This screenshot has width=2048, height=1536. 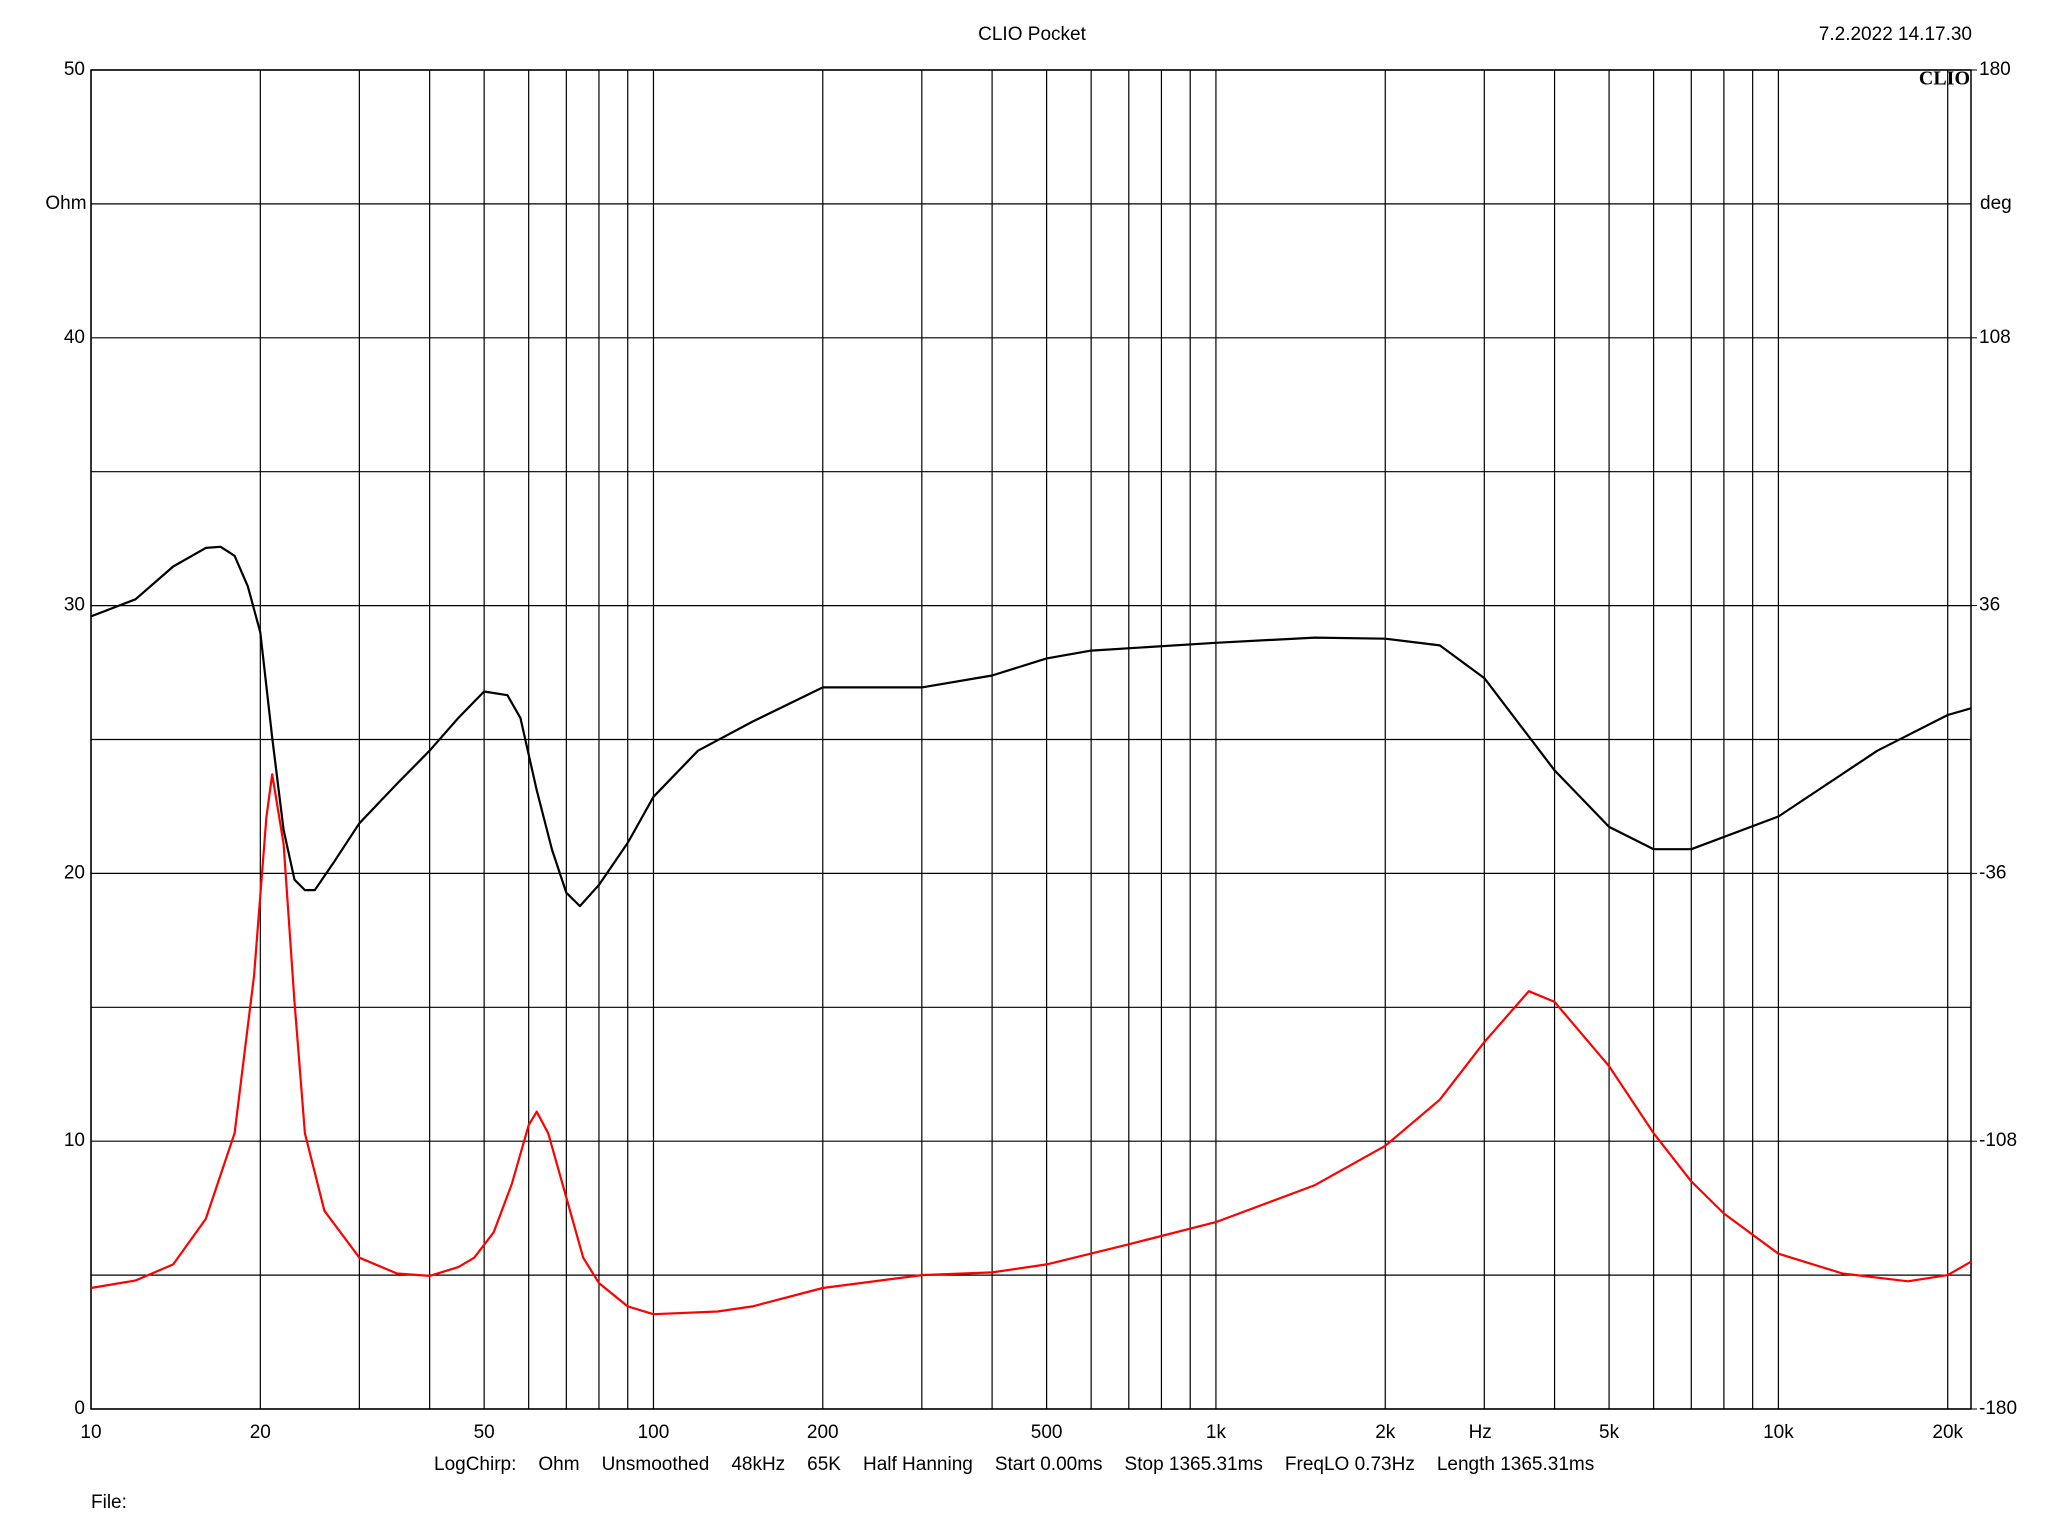 What do you see at coordinates (1995, 69) in the screenshot?
I see `y2-tick-label: 180` at bounding box center [1995, 69].